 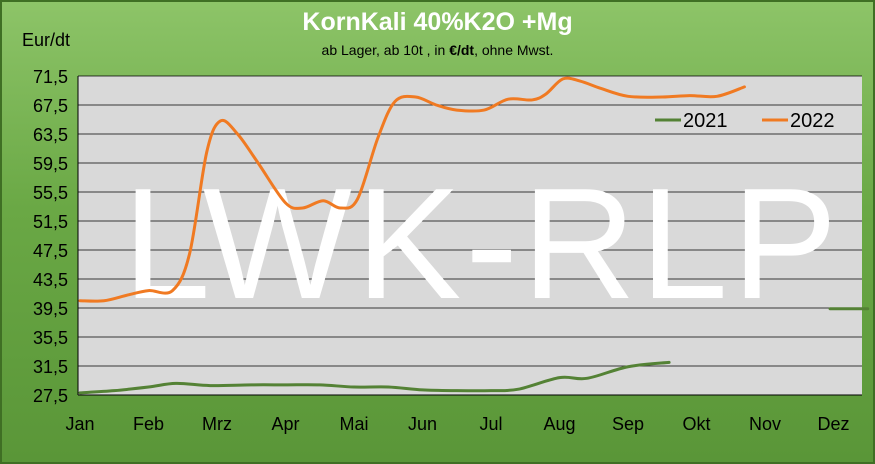 What do you see at coordinates (46, 40) in the screenshot?
I see `y-axis-label: Eur/dt` at bounding box center [46, 40].